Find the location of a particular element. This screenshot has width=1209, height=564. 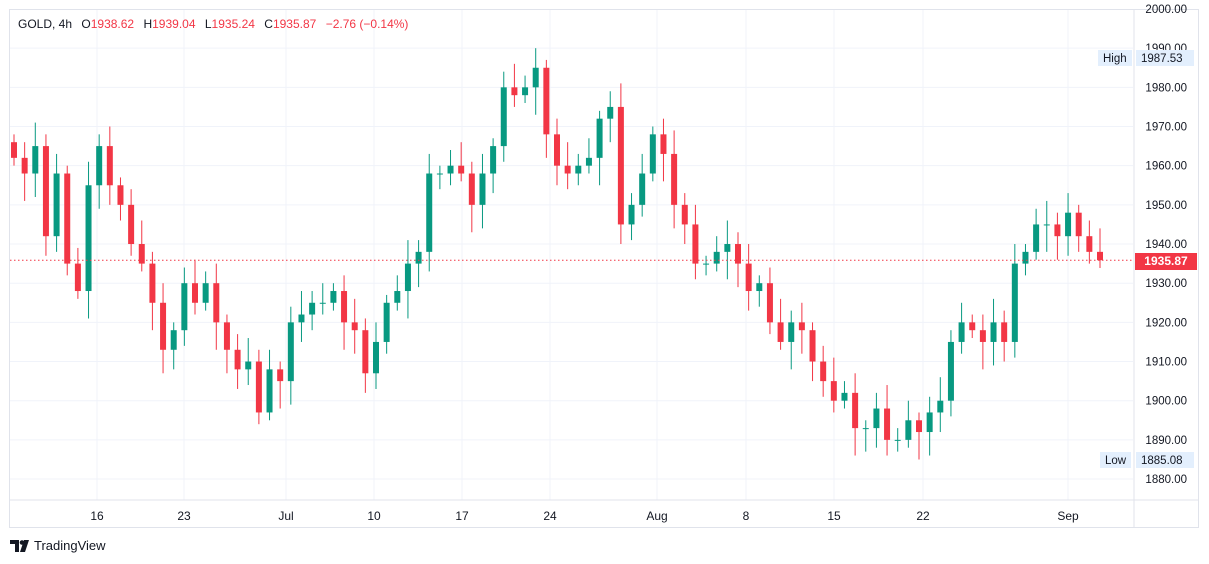

y-tick-label: 1970.00 is located at coordinates (1166, 128).